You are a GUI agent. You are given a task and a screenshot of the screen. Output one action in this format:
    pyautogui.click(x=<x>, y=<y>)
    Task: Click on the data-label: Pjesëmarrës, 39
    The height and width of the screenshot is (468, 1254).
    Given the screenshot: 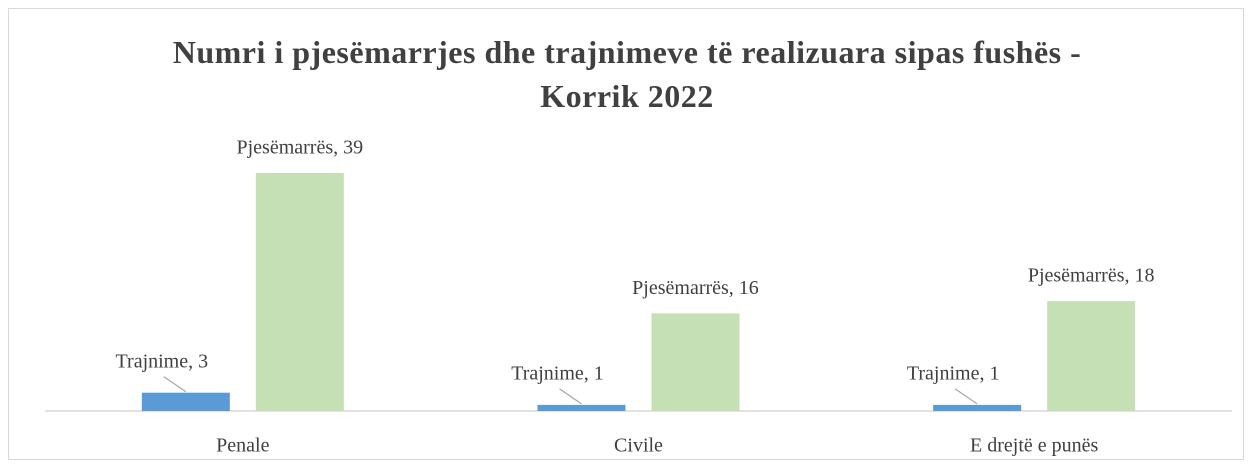 What is the action you would take?
    pyautogui.click(x=300, y=148)
    